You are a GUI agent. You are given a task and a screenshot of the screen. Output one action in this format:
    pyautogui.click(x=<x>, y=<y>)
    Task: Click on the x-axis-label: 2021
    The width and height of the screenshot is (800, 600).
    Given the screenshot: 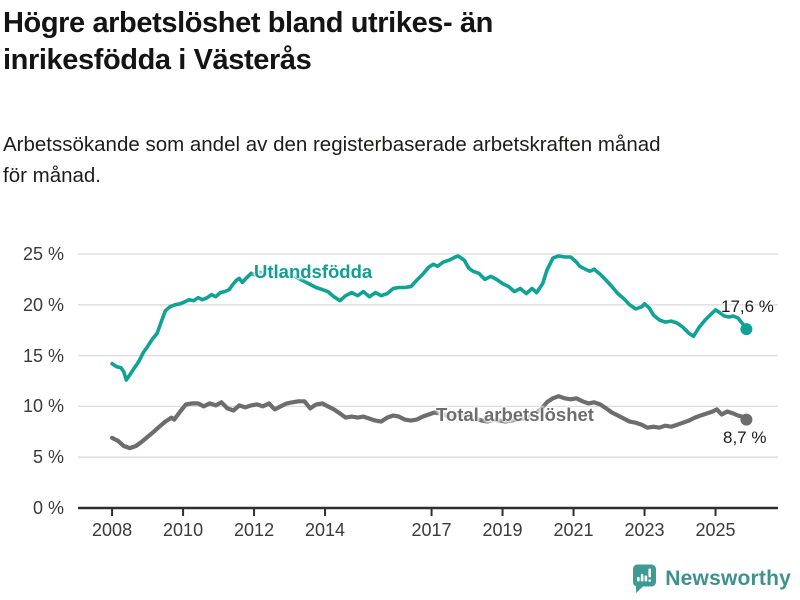 What is the action you would take?
    pyautogui.click(x=573, y=530)
    